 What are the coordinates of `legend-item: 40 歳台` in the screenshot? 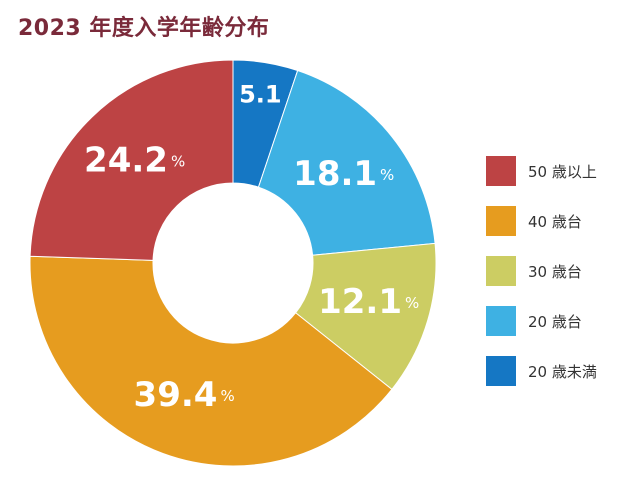 It's located at (561, 221).